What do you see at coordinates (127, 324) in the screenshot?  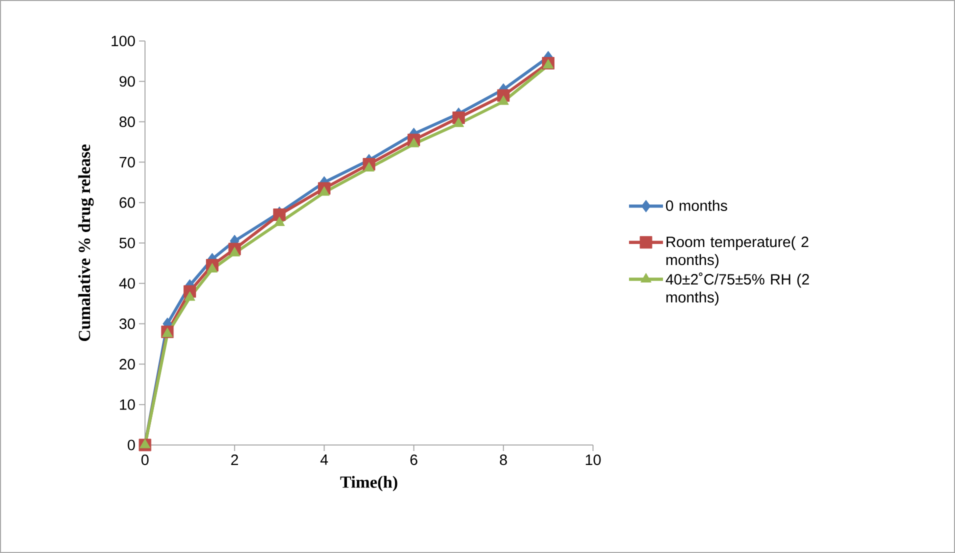 I see `y-tick-label: 30` at bounding box center [127, 324].